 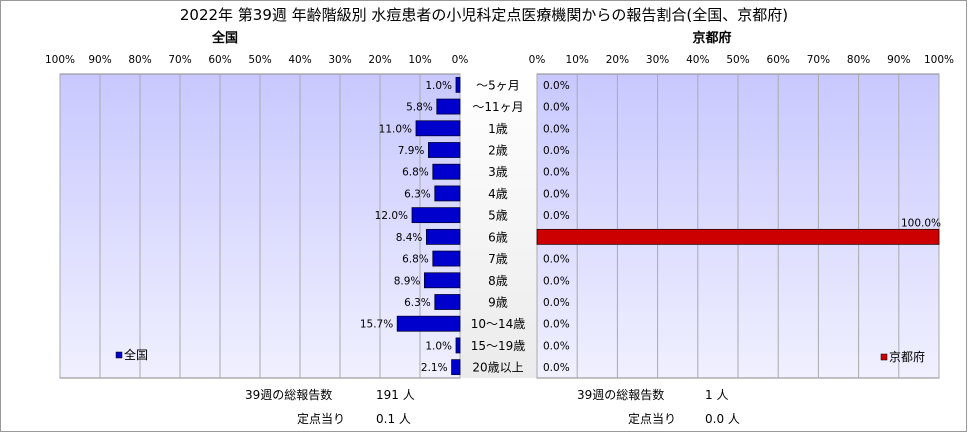 I want to click on right-tick-label: 80%, so click(x=858, y=60).